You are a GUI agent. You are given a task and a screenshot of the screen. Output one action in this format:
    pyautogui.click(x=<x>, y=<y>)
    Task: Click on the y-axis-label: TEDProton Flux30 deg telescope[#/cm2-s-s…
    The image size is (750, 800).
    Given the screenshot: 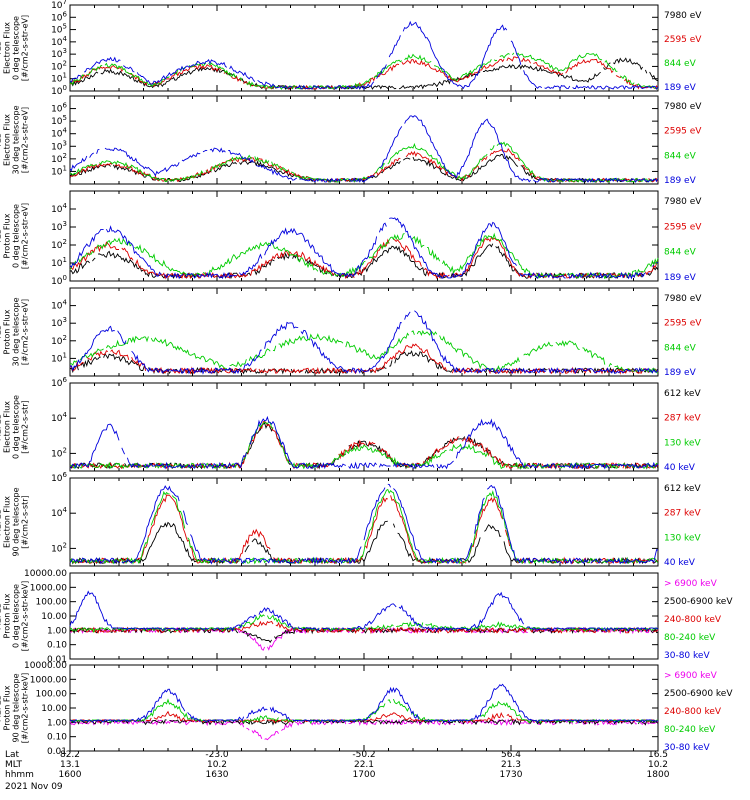 What is the action you would take?
    pyautogui.click(x=15, y=331)
    